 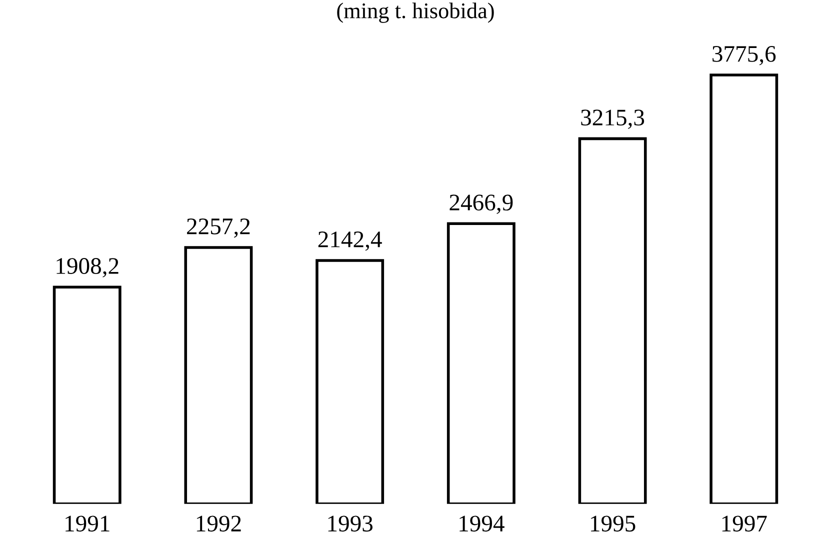 What do you see at coordinates (88, 524) in the screenshot?
I see `x-tick-label: 1991` at bounding box center [88, 524].